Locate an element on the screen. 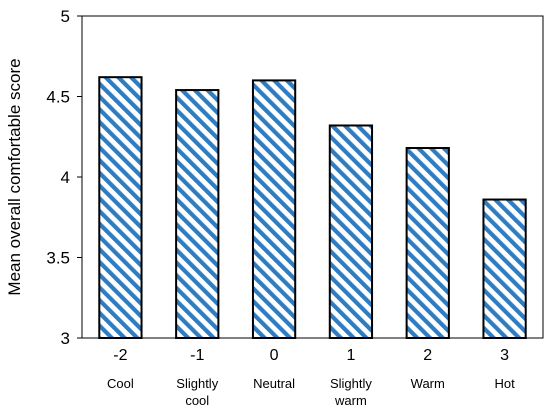 The width and height of the screenshot is (550, 417). y-tick-label: 3 is located at coordinates (65, 338).